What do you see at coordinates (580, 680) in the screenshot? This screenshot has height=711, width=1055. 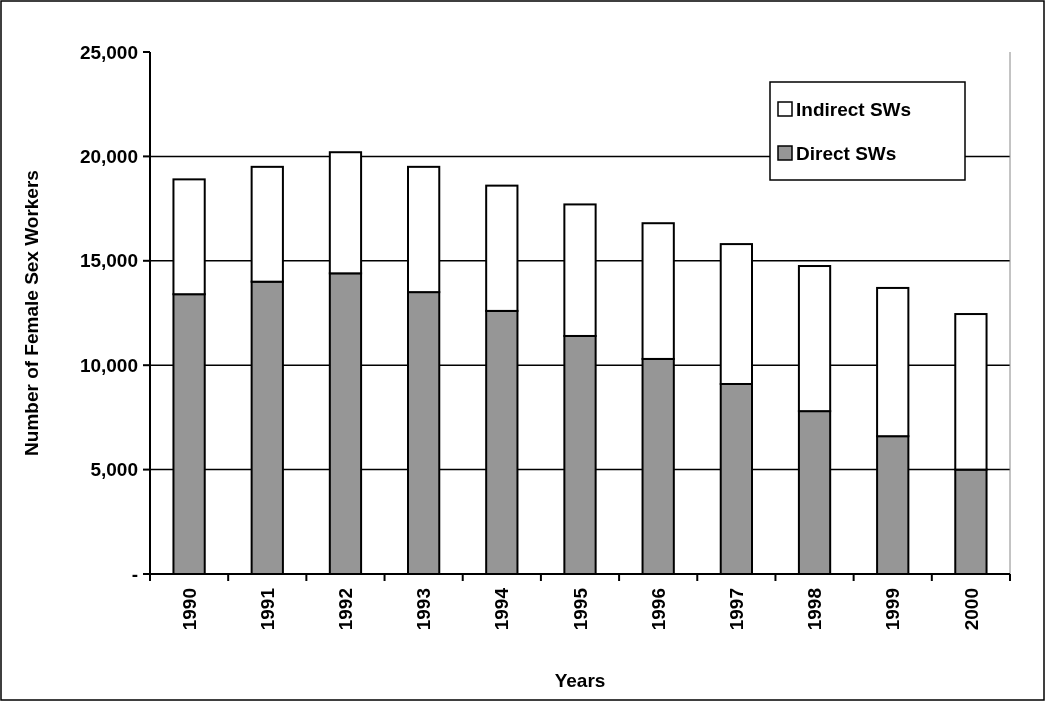 I see `x-axis-title: Years` at bounding box center [580, 680].